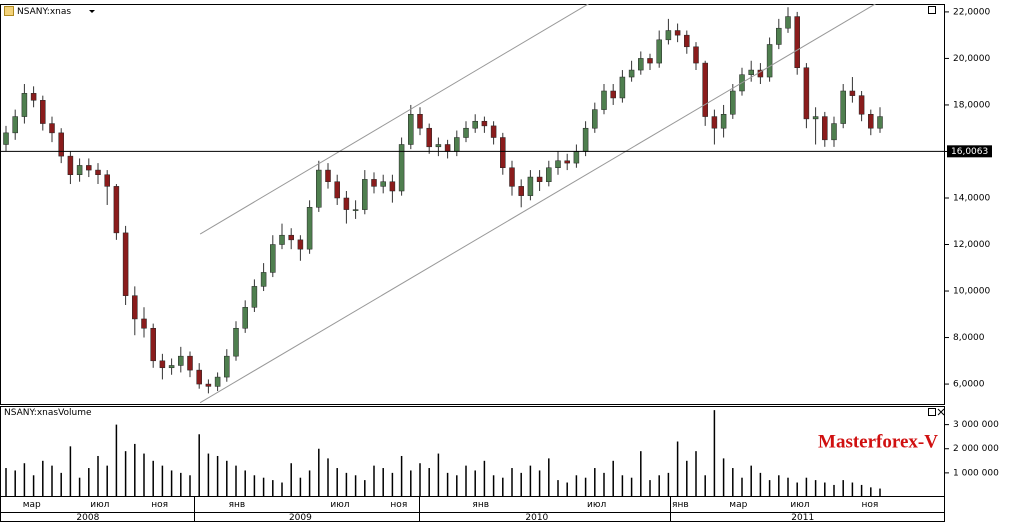 This screenshot has width=1024, height=526. Describe the element at coordinates (44, 12) in the screenshot. I see `symbol-label: NSANY:xnas` at that location.